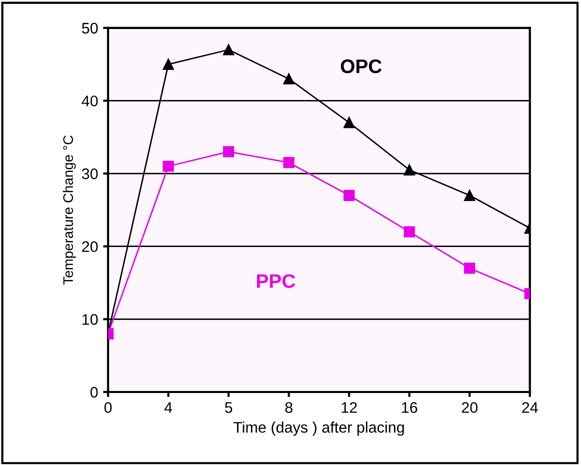 This screenshot has height=465, width=581. I want to click on x-tick-label: 0, so click(108, 407).